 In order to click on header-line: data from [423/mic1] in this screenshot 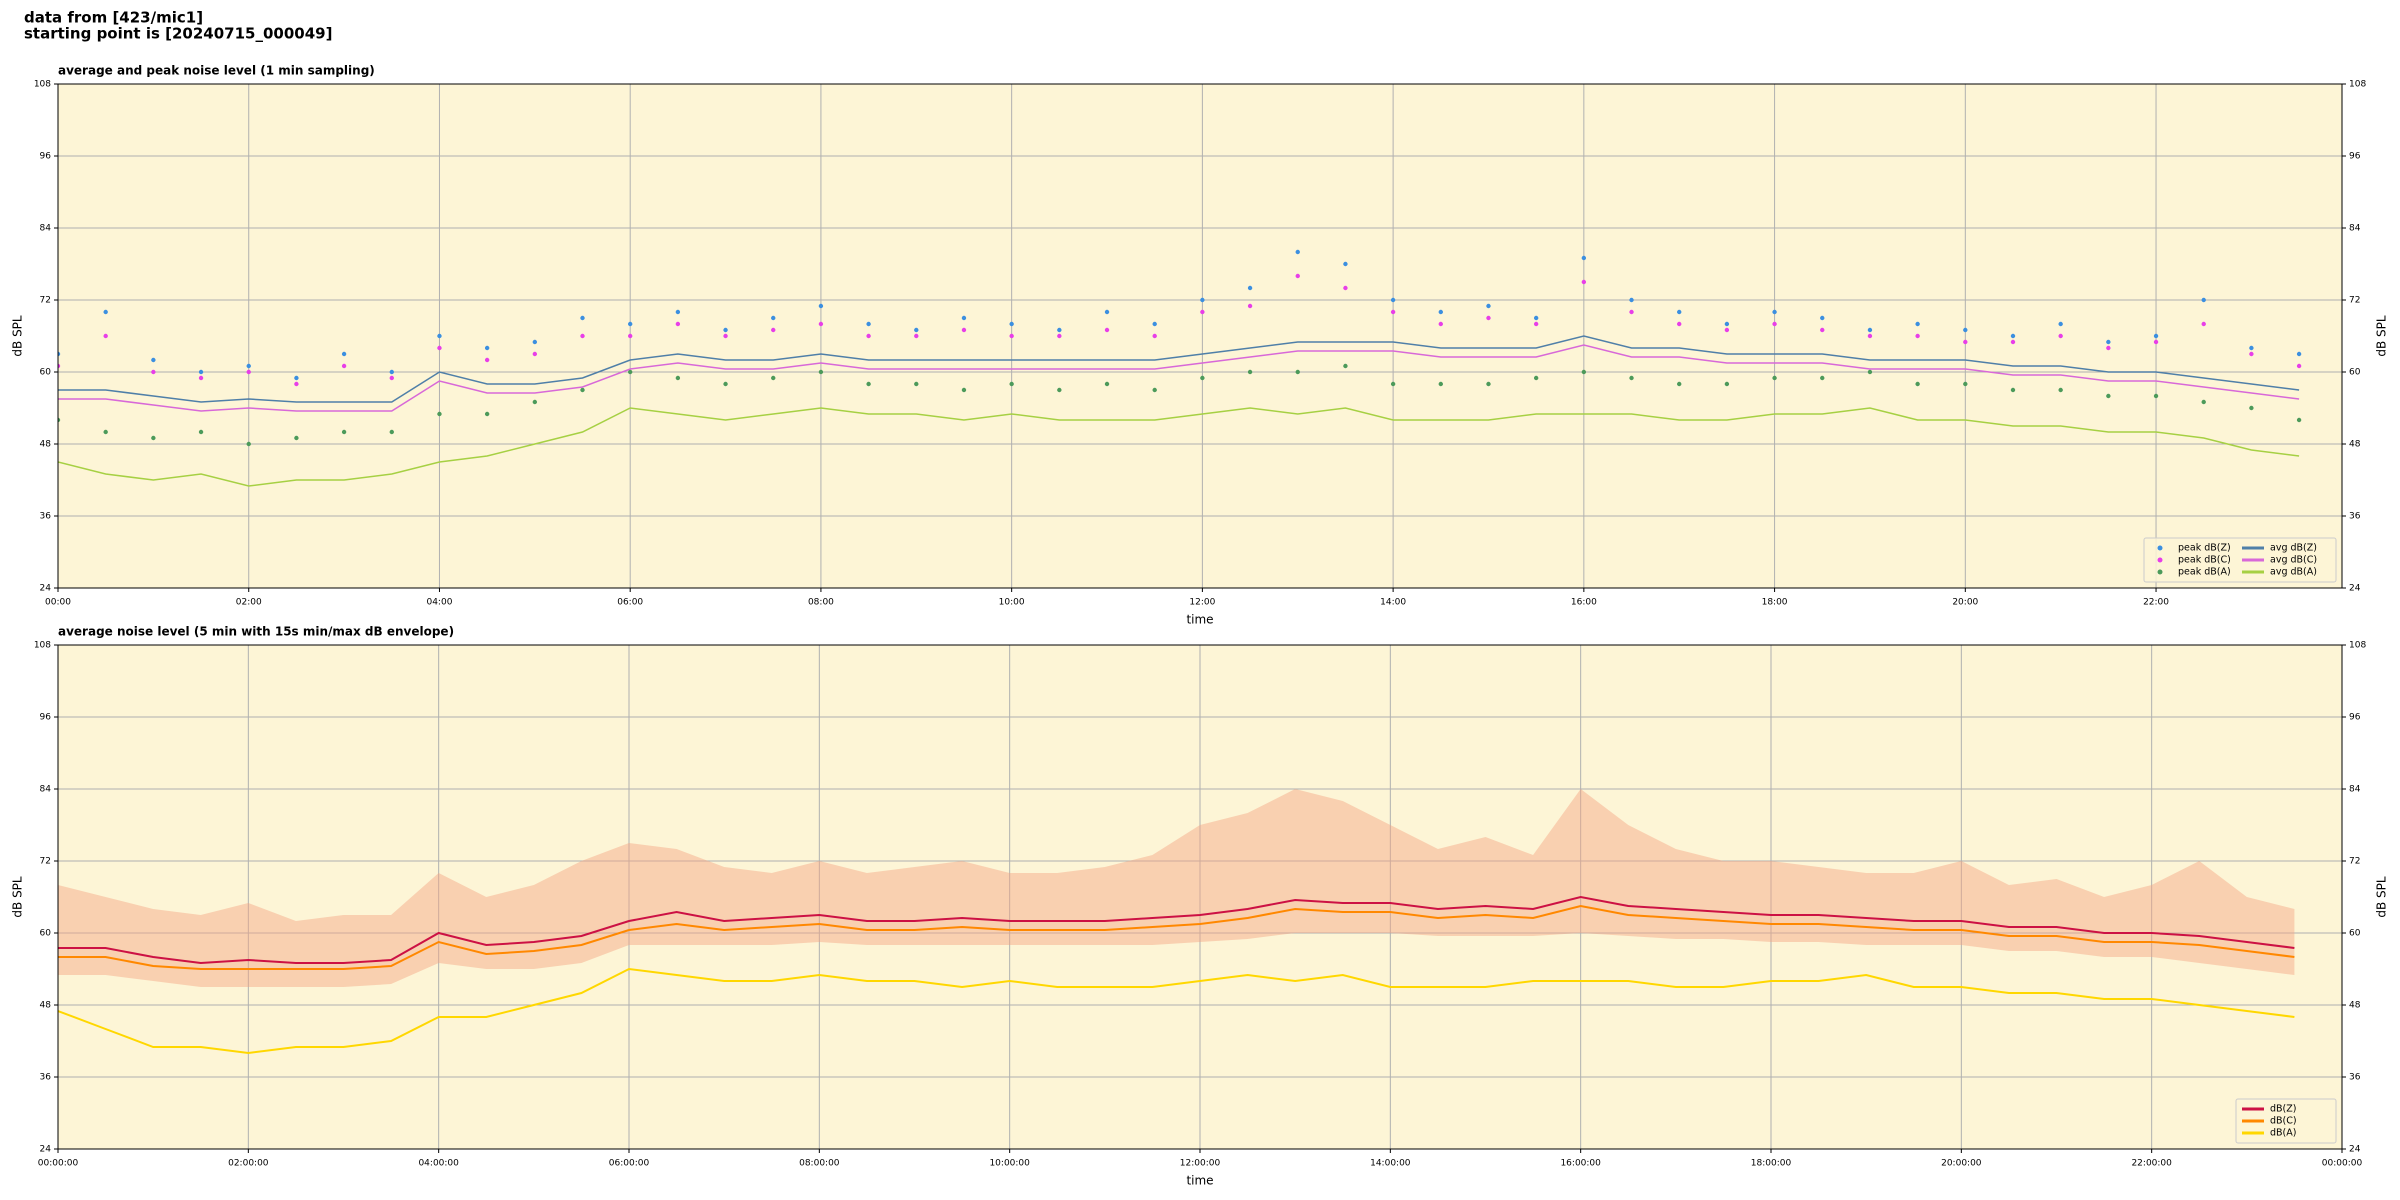, I will do `click(113, 18)`.